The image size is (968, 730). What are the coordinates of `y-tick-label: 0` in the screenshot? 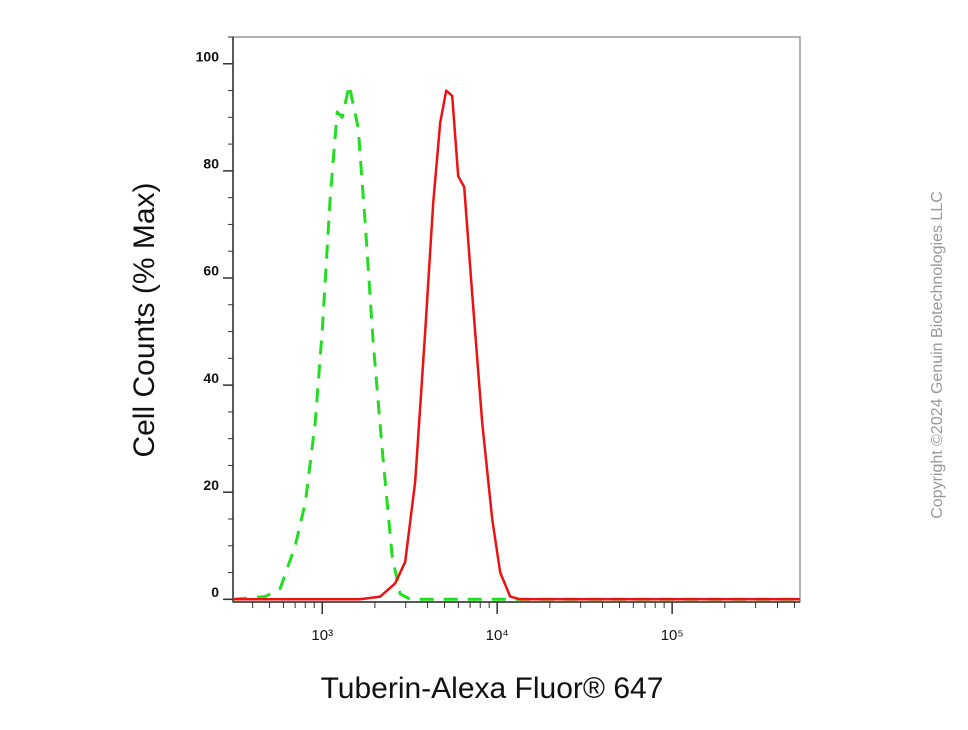 It's located at (215, 592).